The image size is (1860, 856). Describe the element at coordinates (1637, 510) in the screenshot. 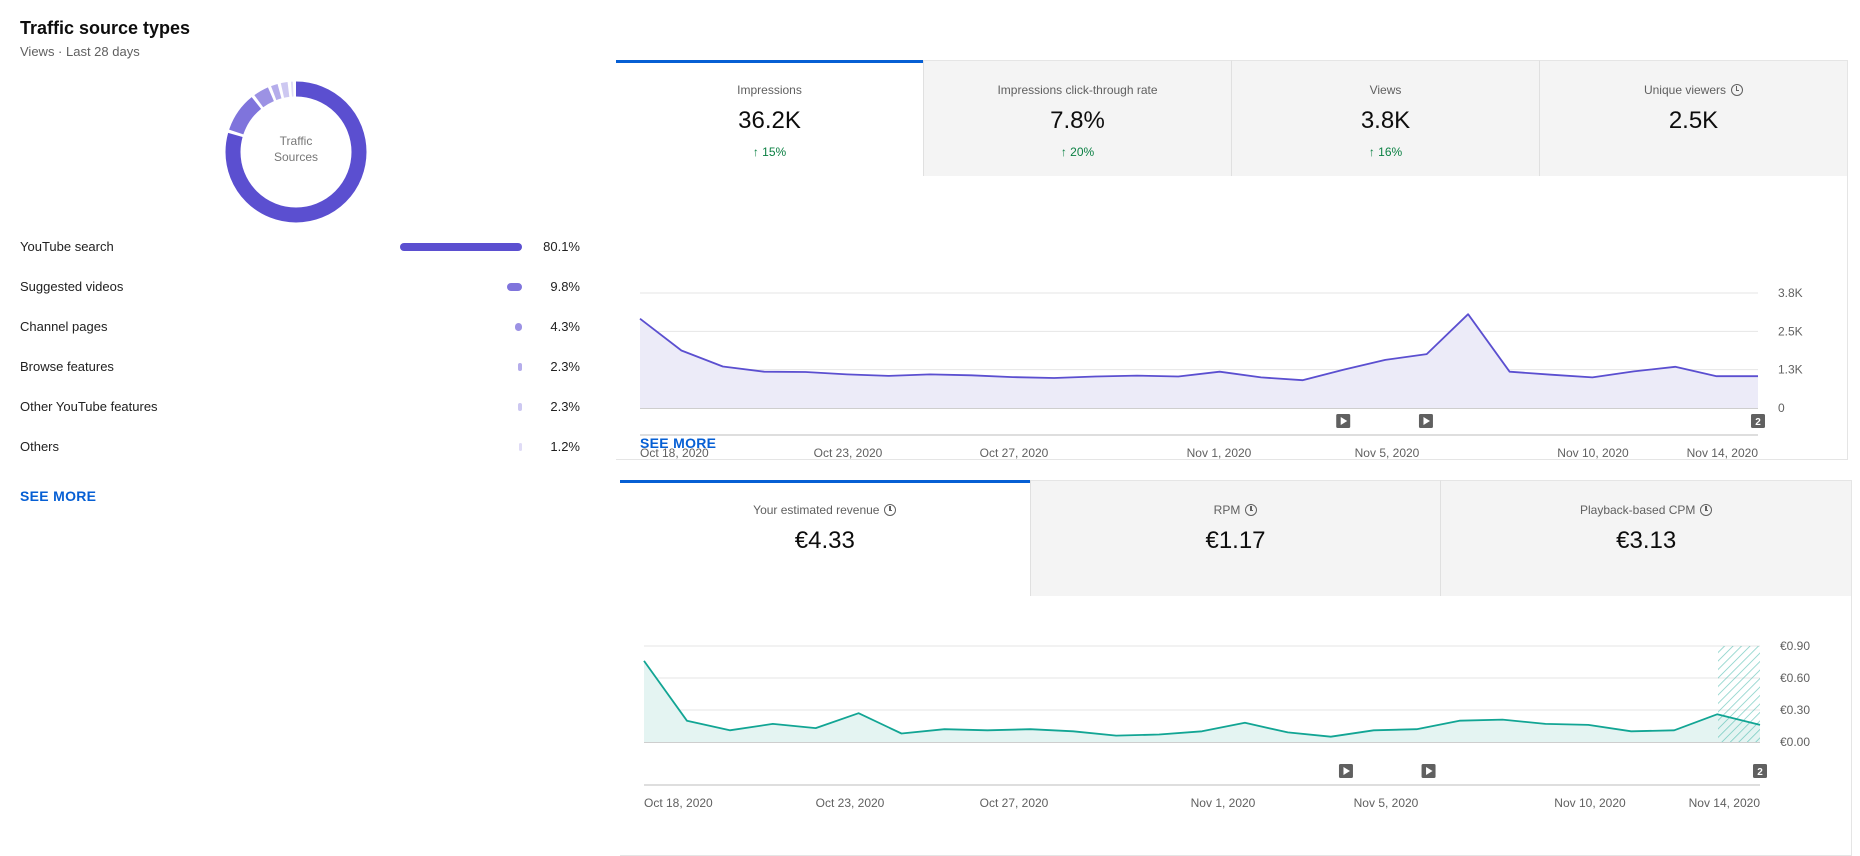

I see `metric-label-text: Playback-based CPM` at that location.